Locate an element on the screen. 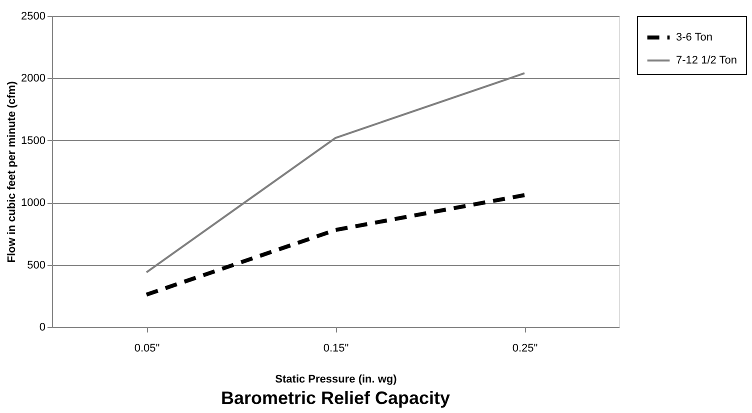 The image size is (752, 413). y-tick-label: 0 is located at coordinates (42, 328).